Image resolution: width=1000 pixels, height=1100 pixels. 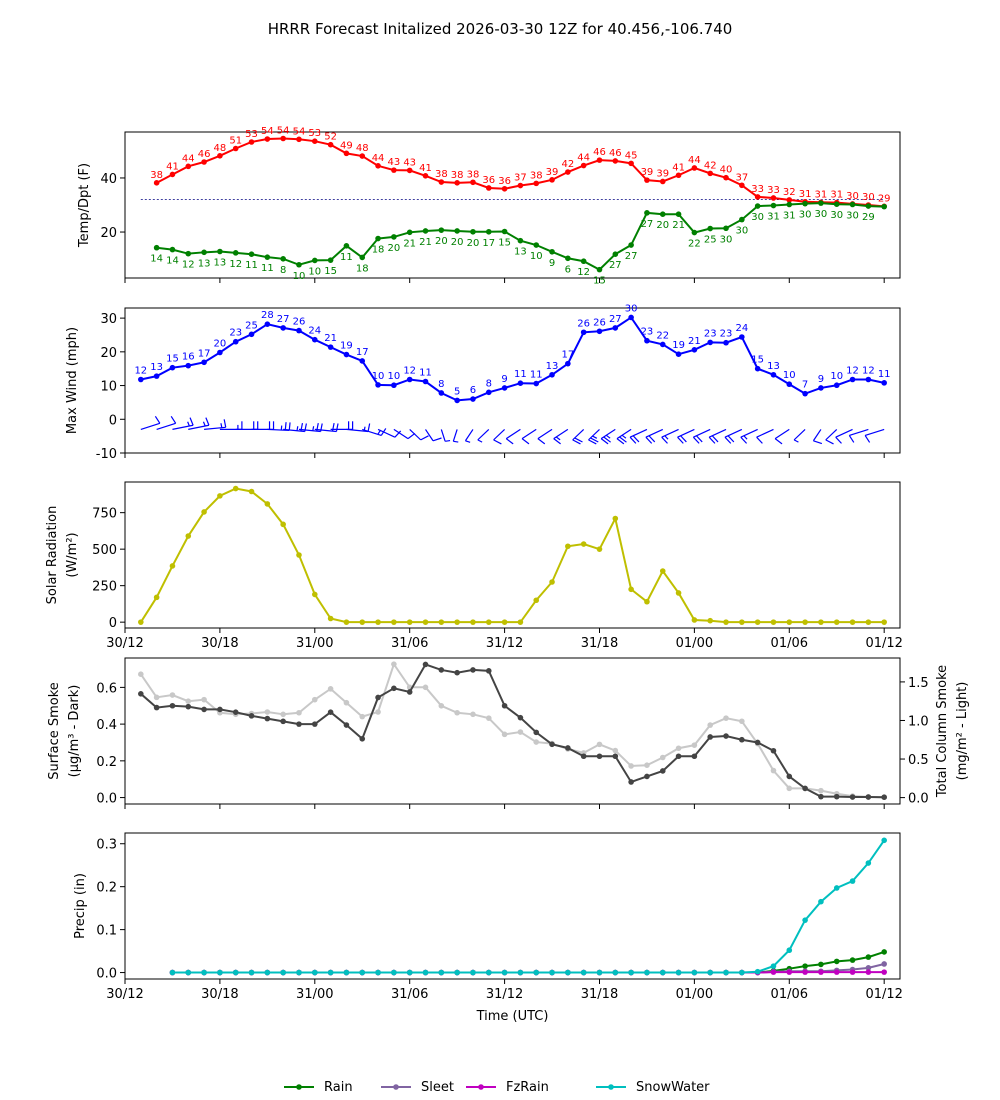 I want to click on temperature-label: 46, so click(x=204, y=154).